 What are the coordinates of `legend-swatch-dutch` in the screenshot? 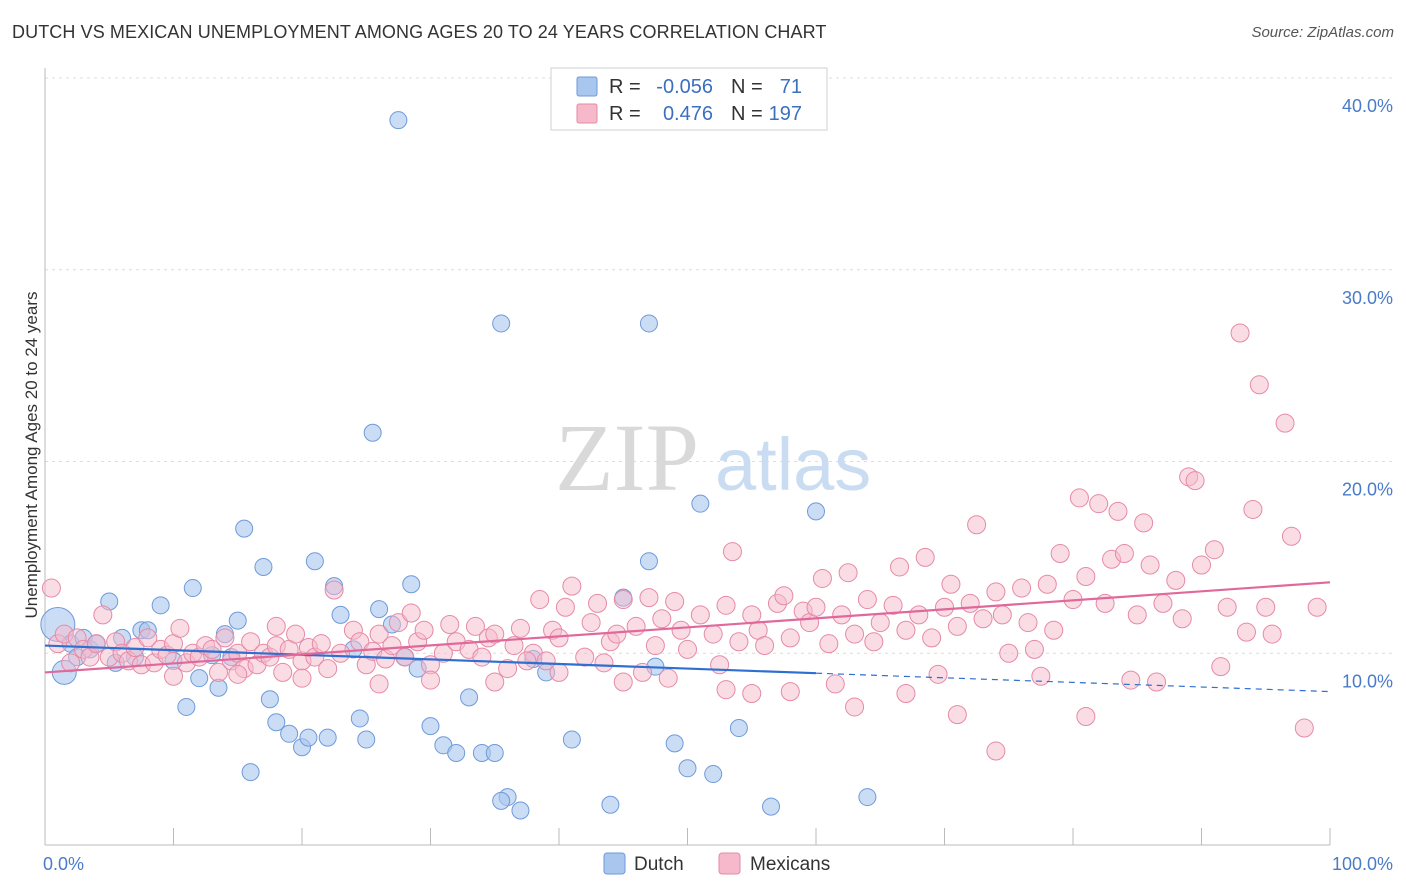 It's located at (587, 86).